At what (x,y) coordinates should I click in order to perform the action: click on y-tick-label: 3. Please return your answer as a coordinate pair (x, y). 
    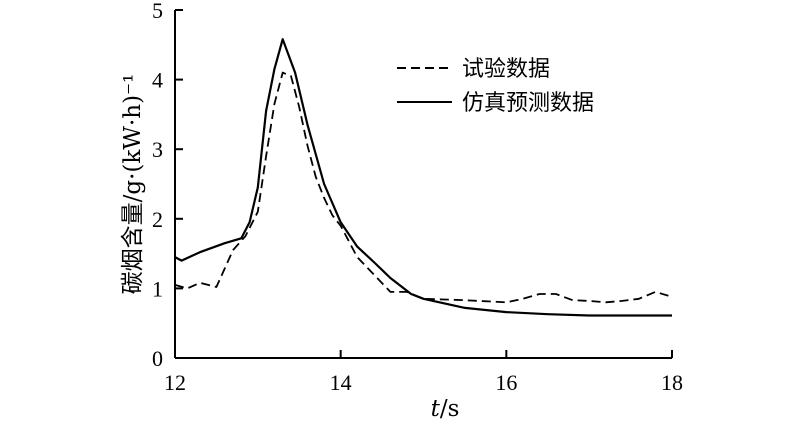
    Looking at the image, I should click on (157, 149).